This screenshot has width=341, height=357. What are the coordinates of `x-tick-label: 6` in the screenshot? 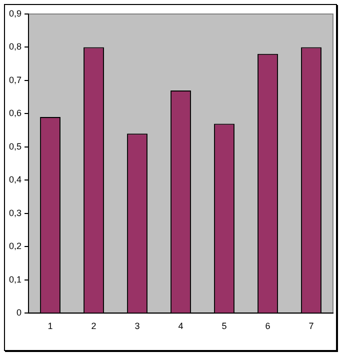 It's located at (267, 326).